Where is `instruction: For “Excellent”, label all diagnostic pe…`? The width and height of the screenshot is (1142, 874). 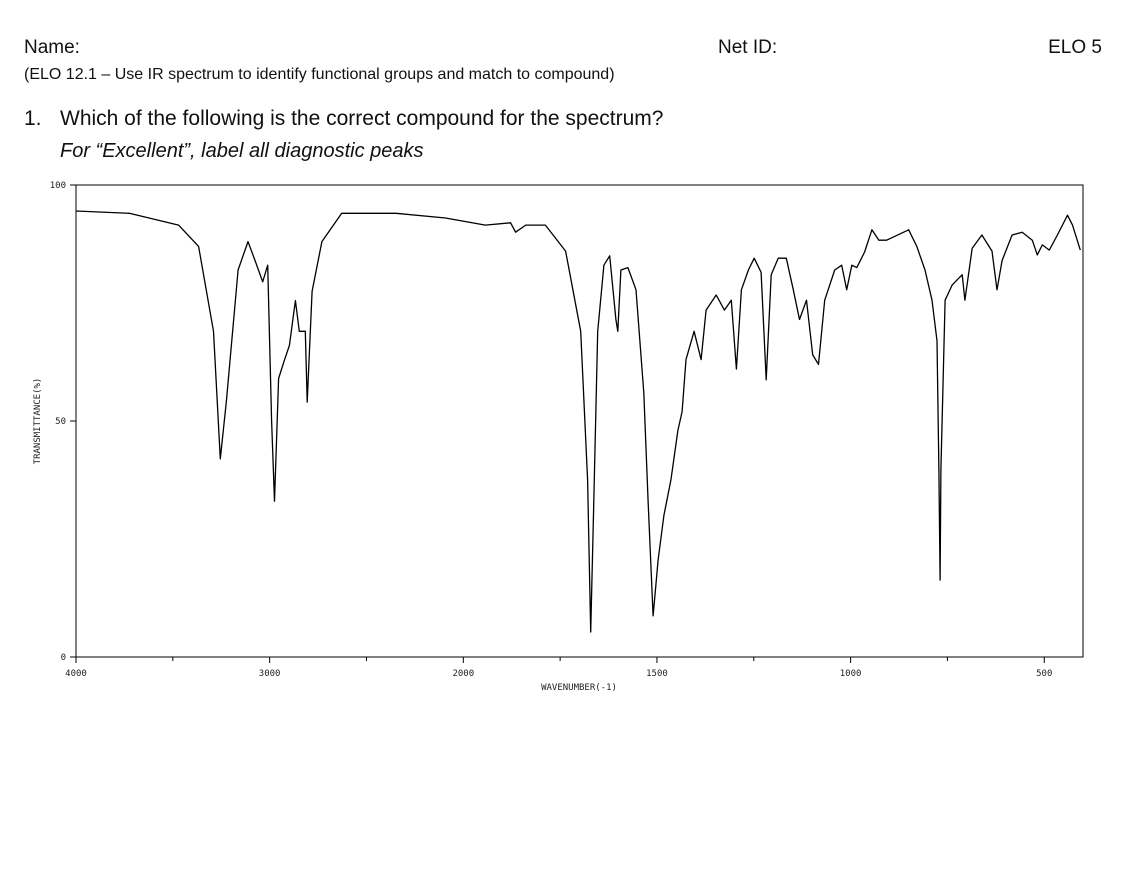 instruction: For “Excellent”, label all diagnostic pe… is located at coordinates (242, 151).